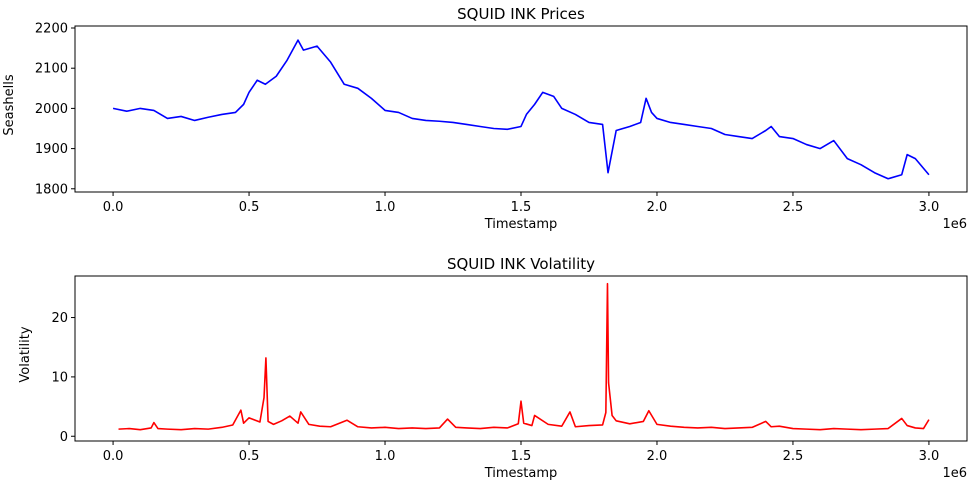 The width and height of the screenshot is (978, 490). I want to click on prices-chart-title: SQUID INK Prices, so click(521, 14).